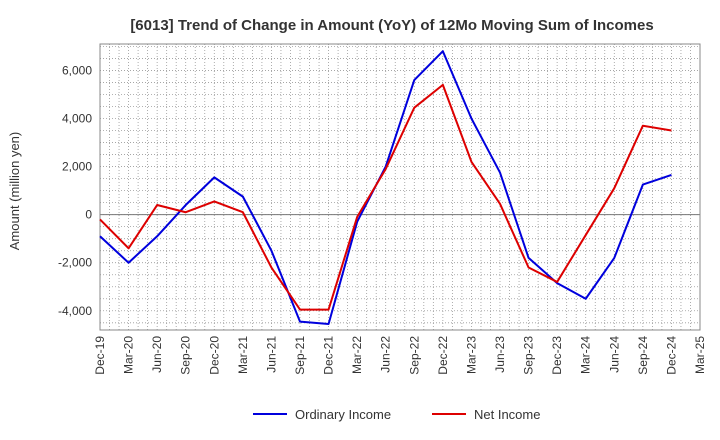  I want to click on x-tick-label: Sep-21, so click(300, 355).